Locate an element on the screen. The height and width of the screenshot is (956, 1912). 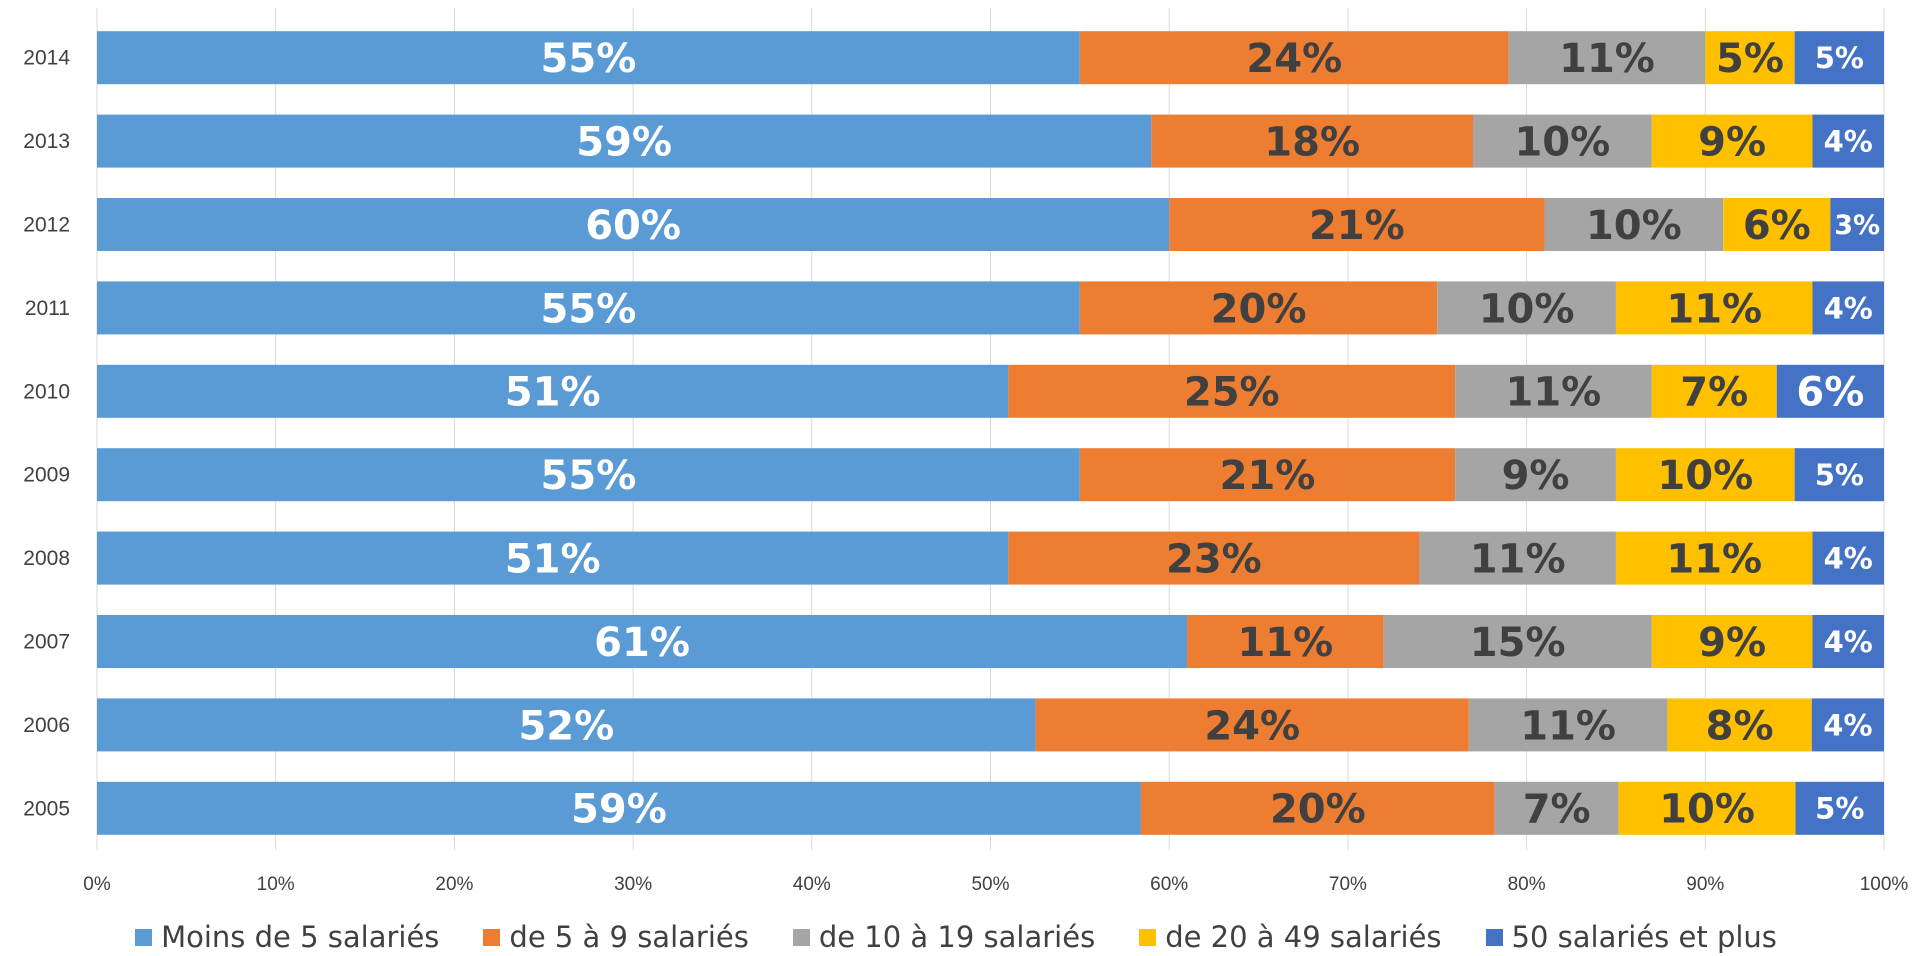
legend-label: Moins de 5 salariés is located at coordinates (300, 937).